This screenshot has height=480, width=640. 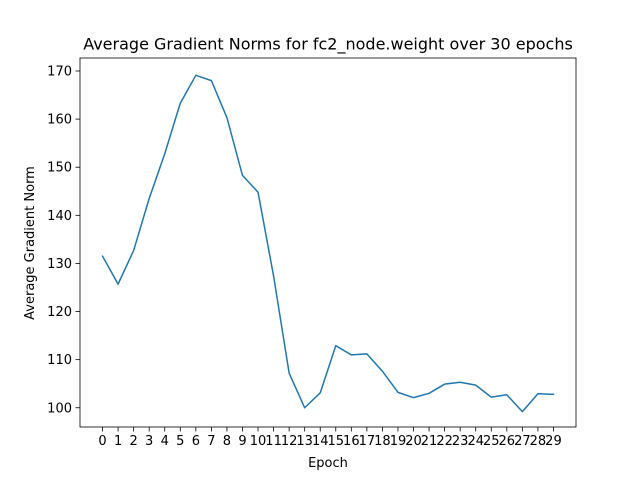 What do you see at coordinates (522, 441) in the screenshot?
I see `x-tick-label: 27` at bounding box center [522, 441].